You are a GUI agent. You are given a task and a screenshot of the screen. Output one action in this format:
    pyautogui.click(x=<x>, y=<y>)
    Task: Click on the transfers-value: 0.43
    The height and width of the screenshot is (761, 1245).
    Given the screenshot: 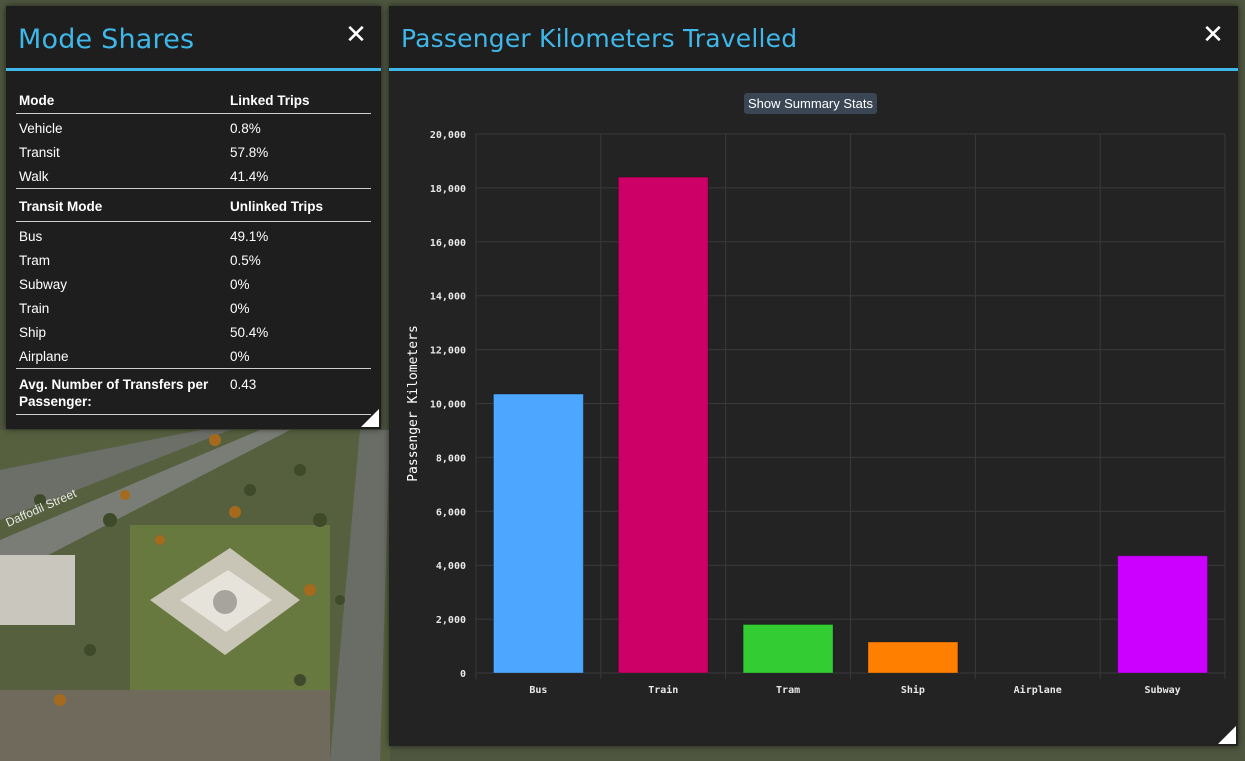 What is the action you would take?
    pyautogui.click(x=243, y=384)
    